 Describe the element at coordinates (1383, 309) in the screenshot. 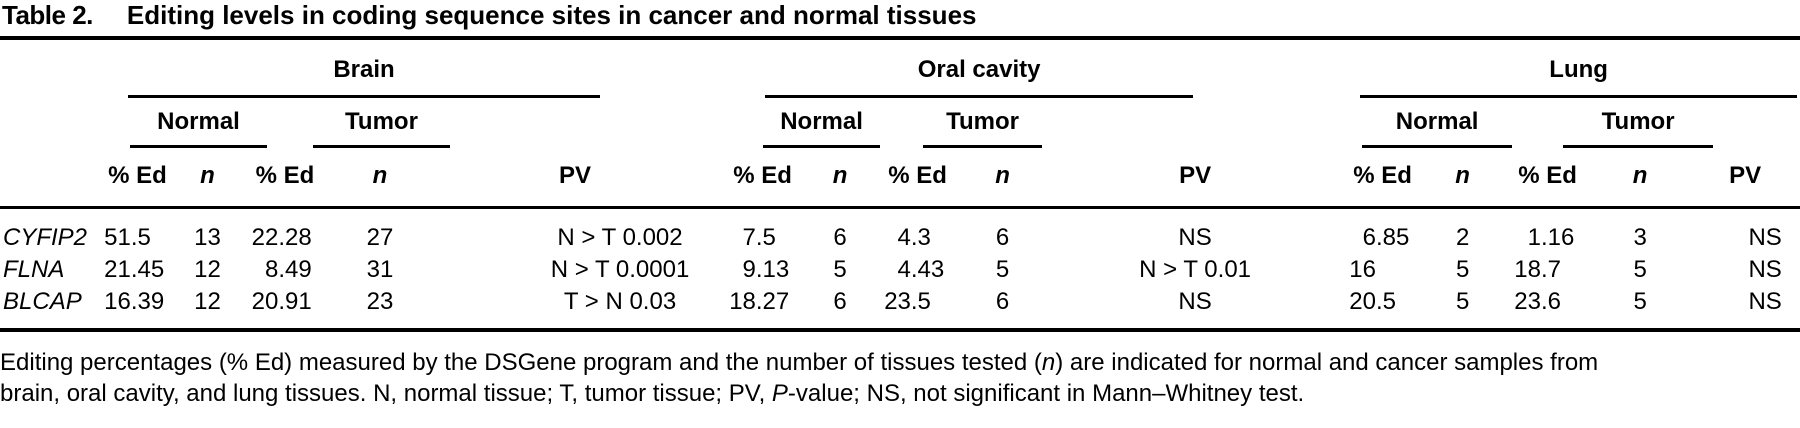

I see `cell-blcap-lung-normal-ed: 20.5` at that location.